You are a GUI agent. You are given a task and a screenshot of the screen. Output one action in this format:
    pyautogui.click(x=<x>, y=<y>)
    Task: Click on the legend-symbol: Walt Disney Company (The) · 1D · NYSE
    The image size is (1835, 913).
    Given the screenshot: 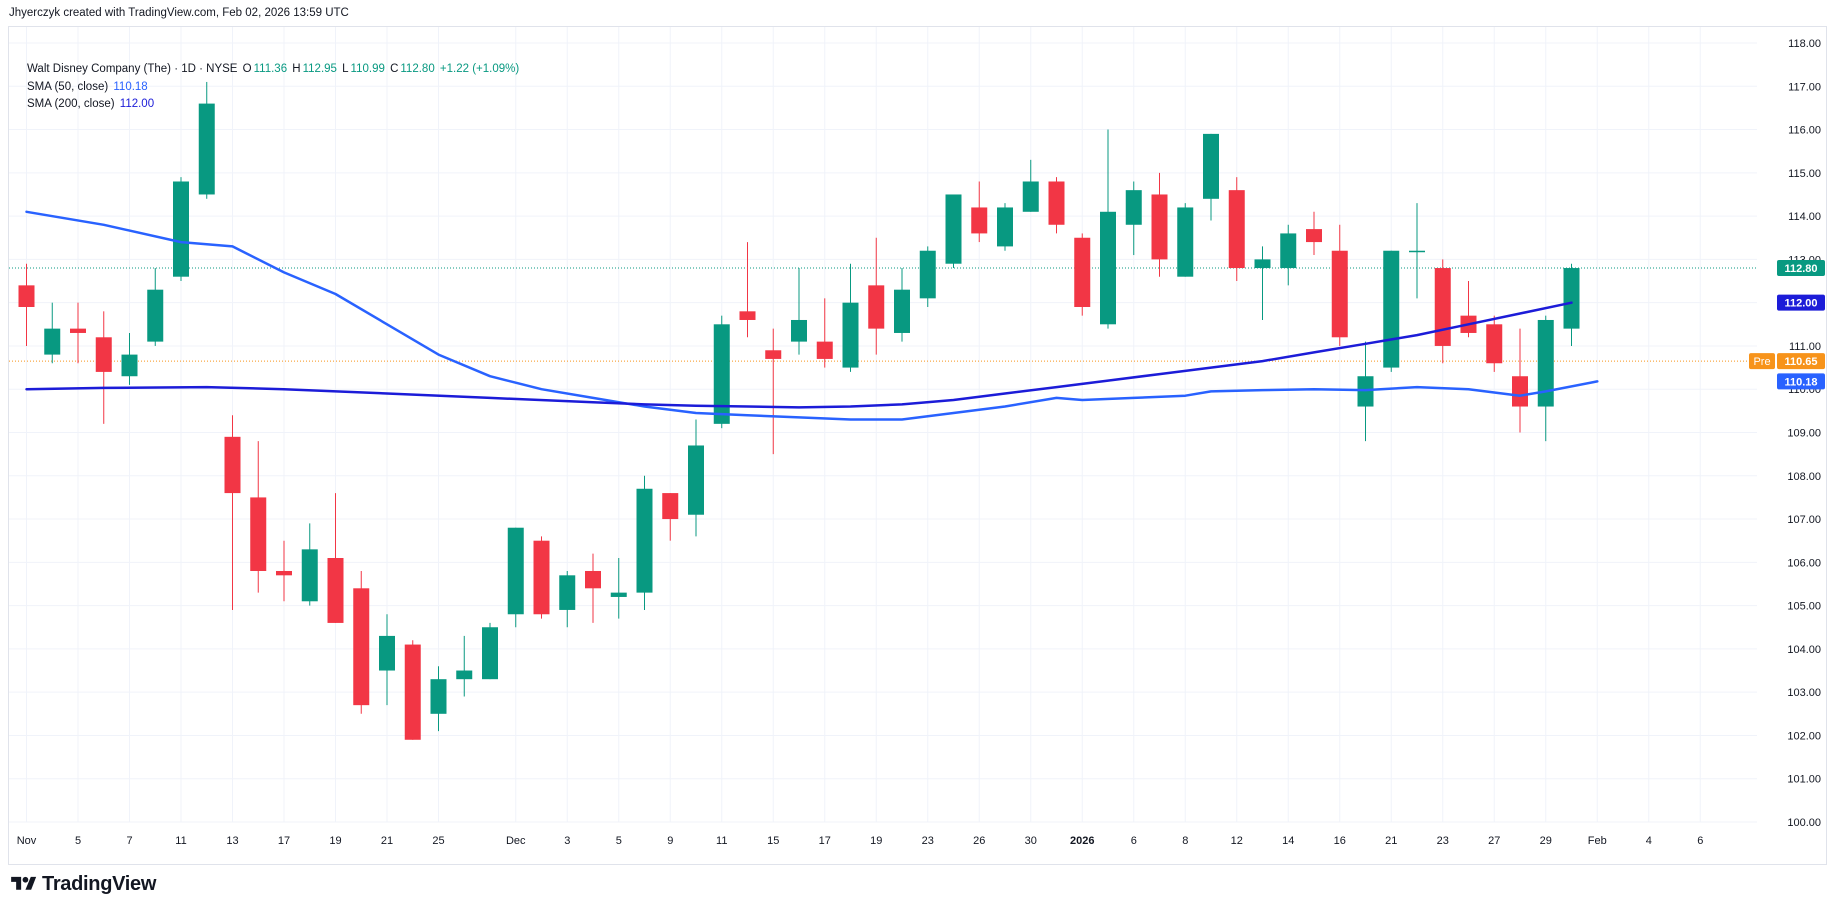 What is the action you would take?
    pyautogui.click(x=132, y=69)
    